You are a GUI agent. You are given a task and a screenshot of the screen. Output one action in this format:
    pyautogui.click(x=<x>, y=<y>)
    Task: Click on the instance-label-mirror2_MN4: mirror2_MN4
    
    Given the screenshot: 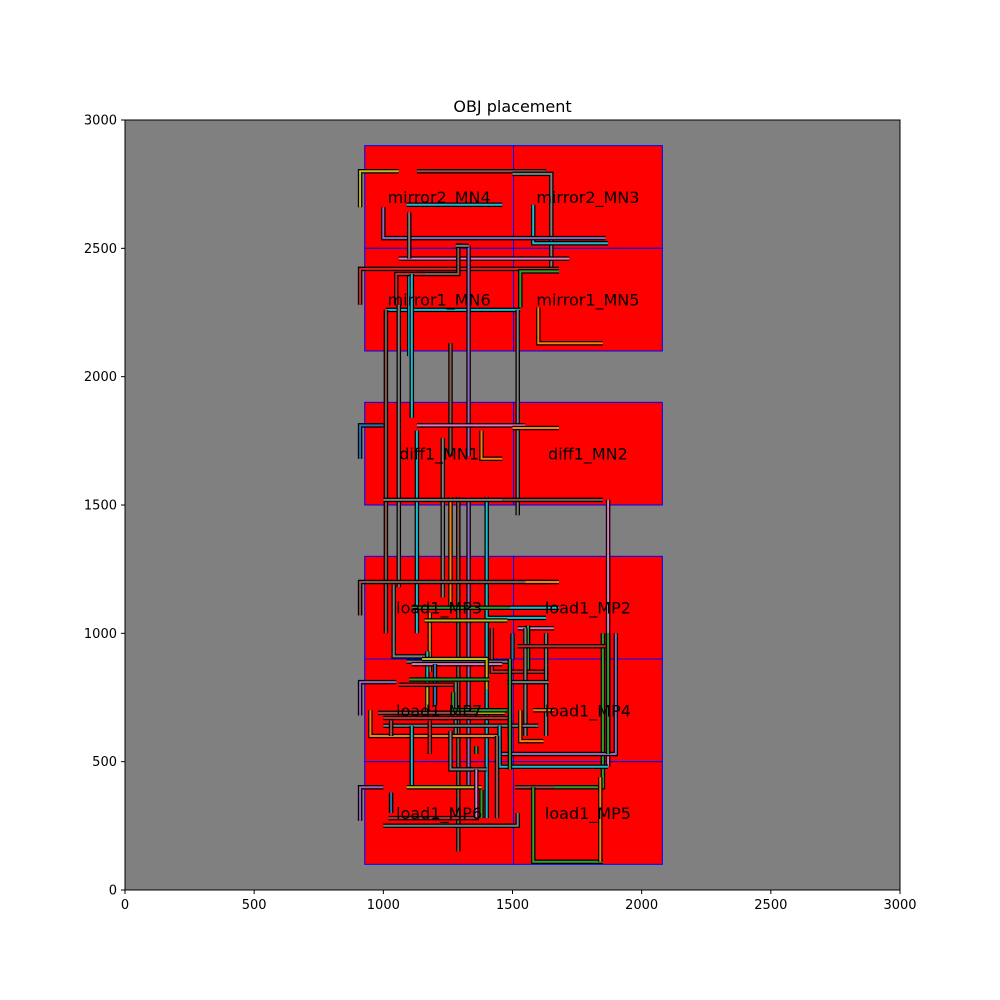 What is the action you would take?
    pyautogui.click(x=439, y=198)
    